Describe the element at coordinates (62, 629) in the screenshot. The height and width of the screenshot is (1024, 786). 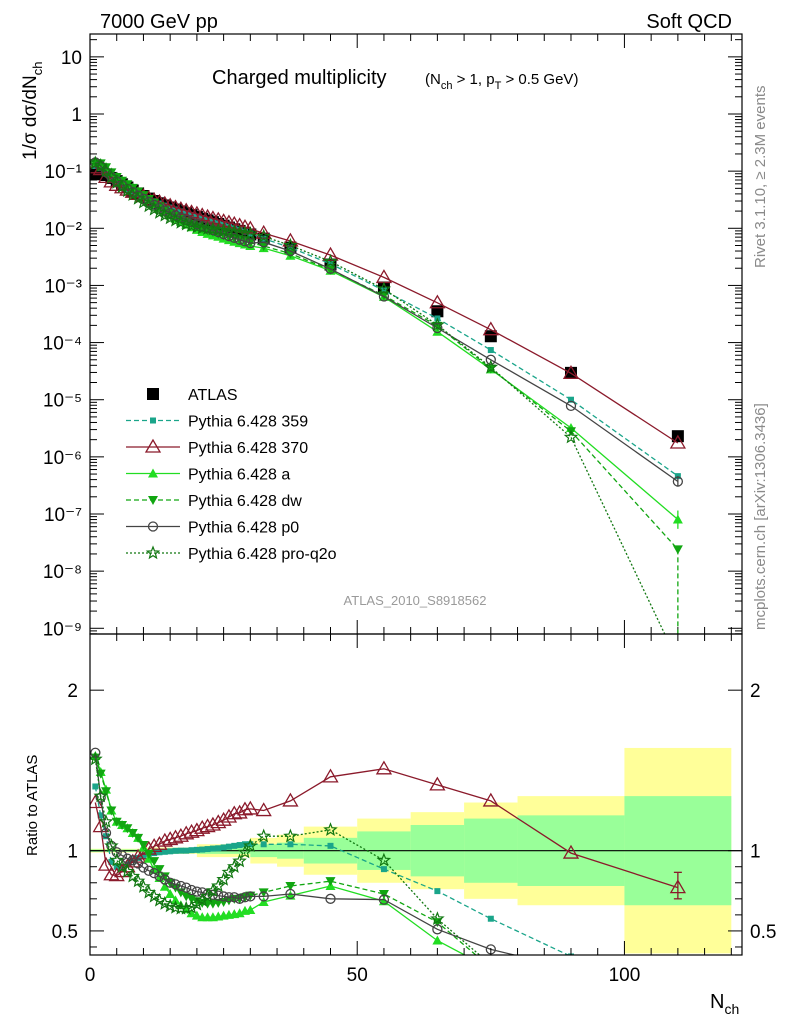
I see `main-ytick-label: 10⁻⁹` at that location.